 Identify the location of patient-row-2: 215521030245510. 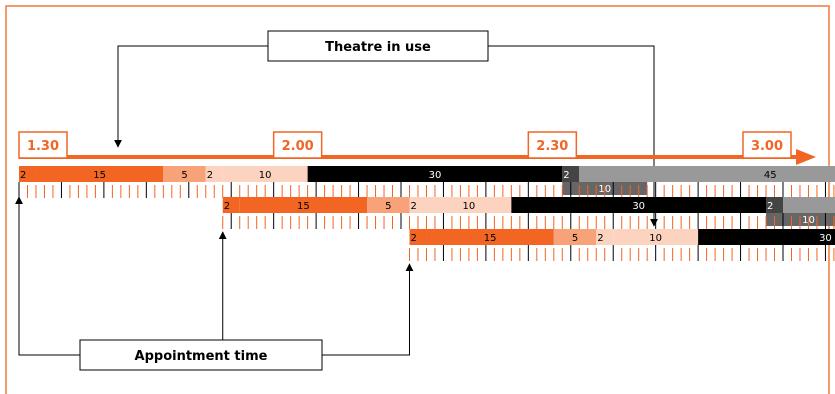
(621, 245).